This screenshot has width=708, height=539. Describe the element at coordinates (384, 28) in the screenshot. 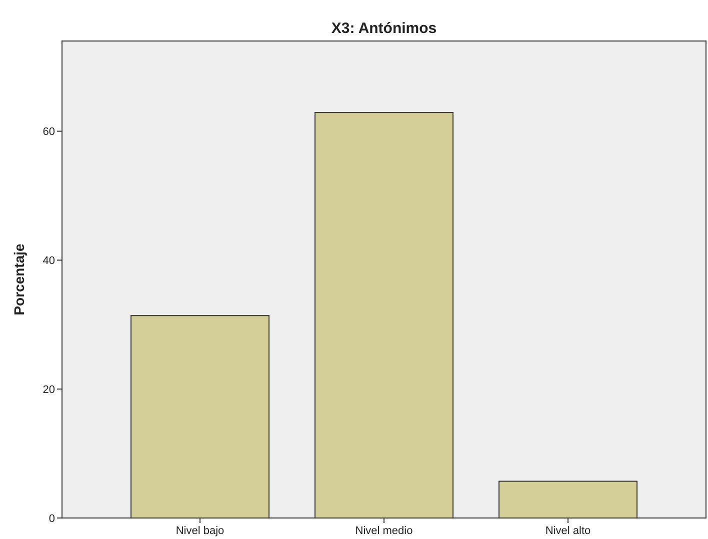

I see `chart-title: X3: Antónimos` at that location.